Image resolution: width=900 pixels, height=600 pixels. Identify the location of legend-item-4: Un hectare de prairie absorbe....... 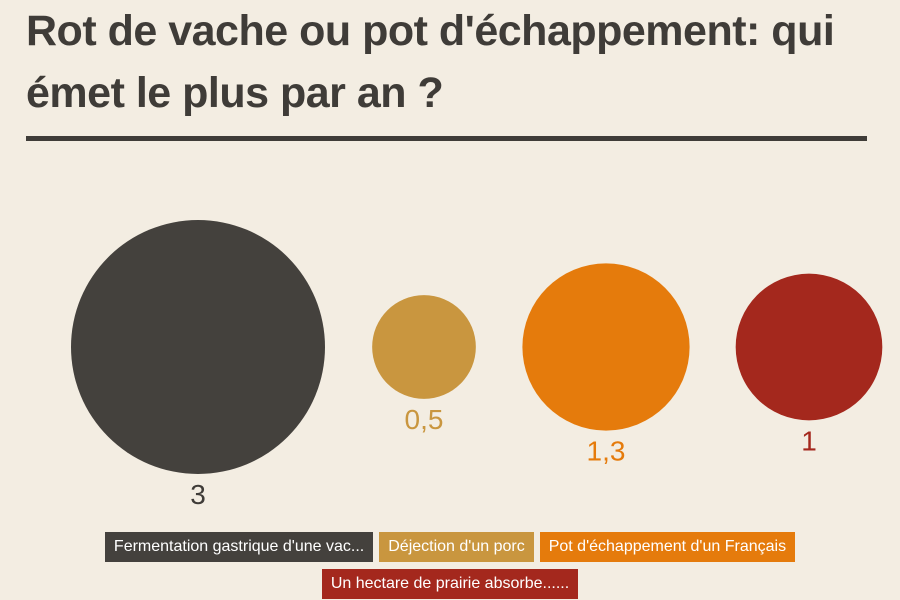
(450, 584).